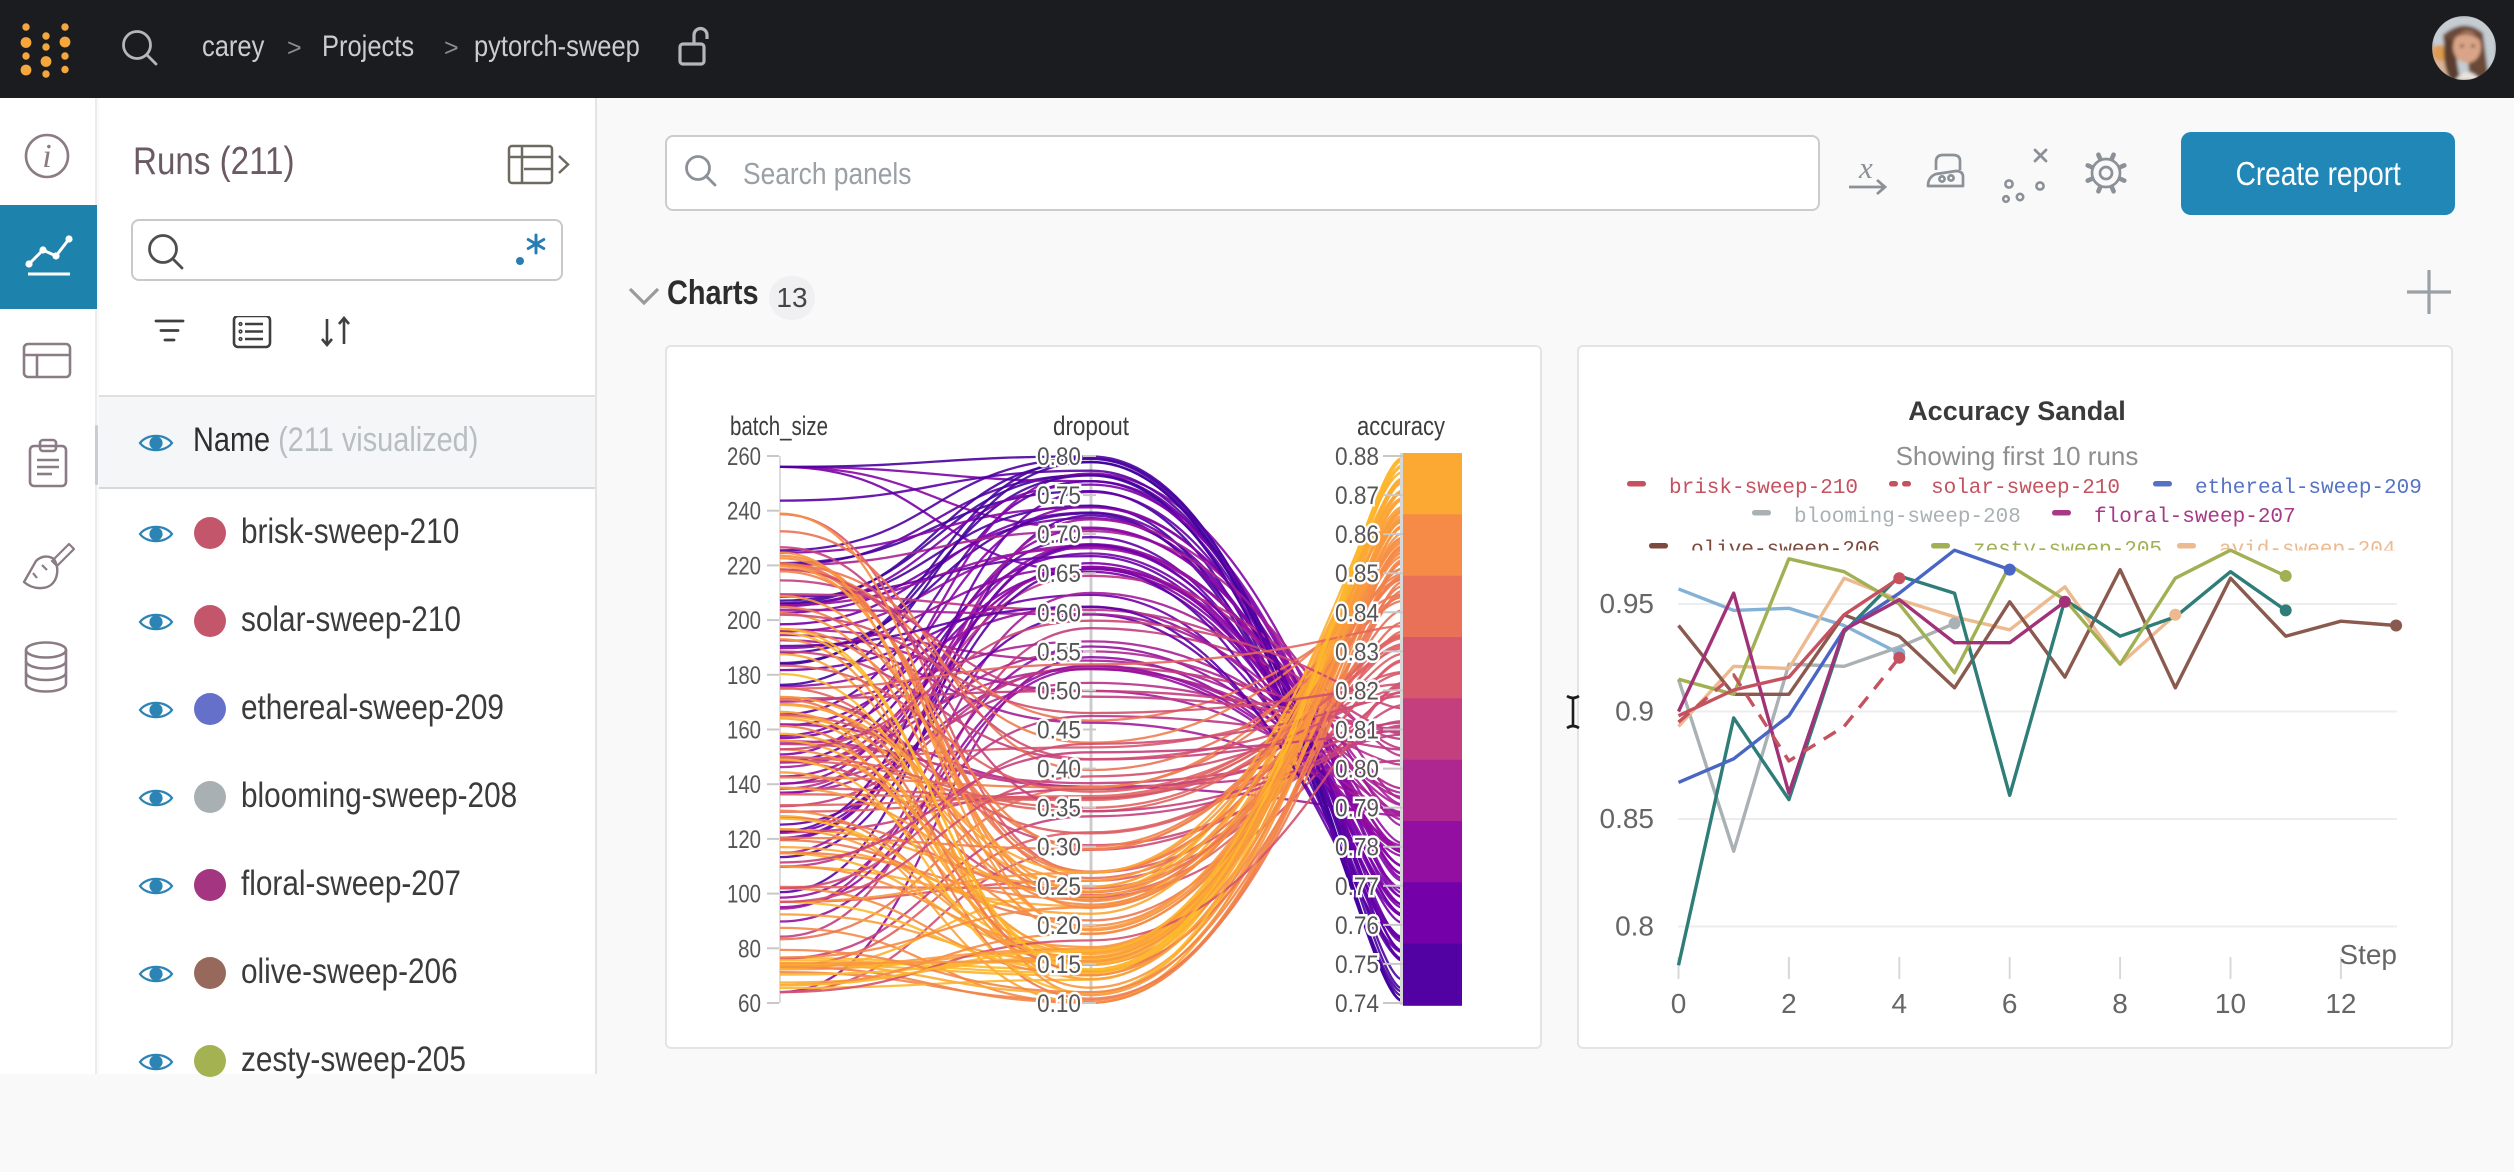 The height and width of the screenshot is (1172, 2514). What do you see at coordinates (2230, 1003) in the screenshot?
I see `svg-text: 10` at bounding box center [2230, 1003].